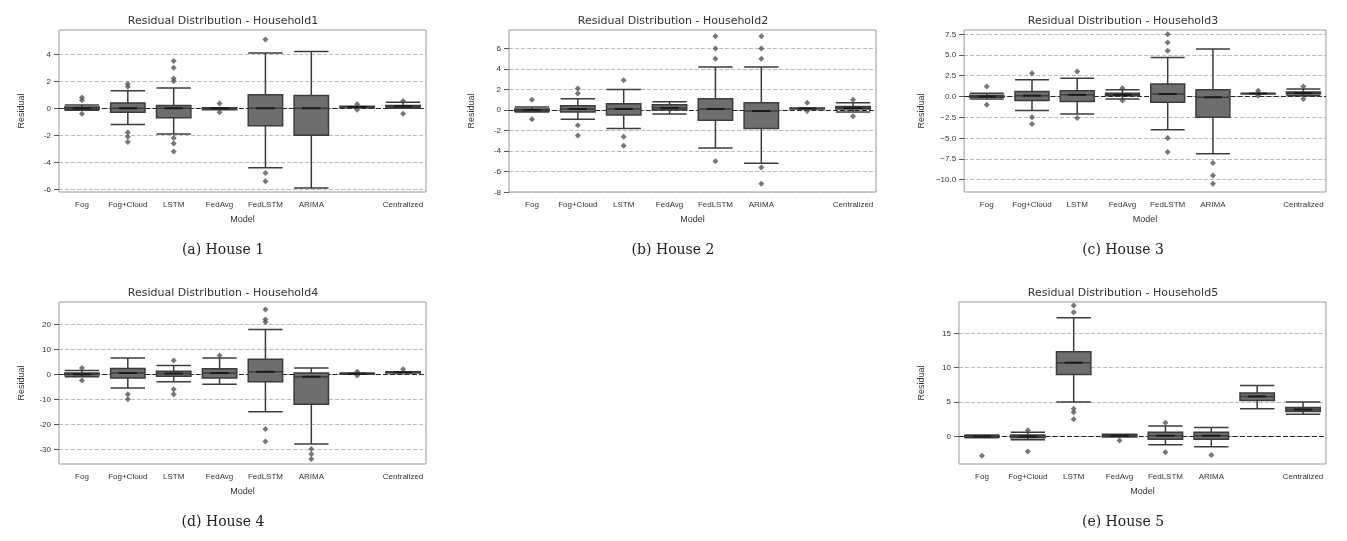 The height and width of the screenshot is (541, 1347). Describe the element at coordinates (951, 76) in the screenshot. I see `y-tick-label: 2.5` at that location.